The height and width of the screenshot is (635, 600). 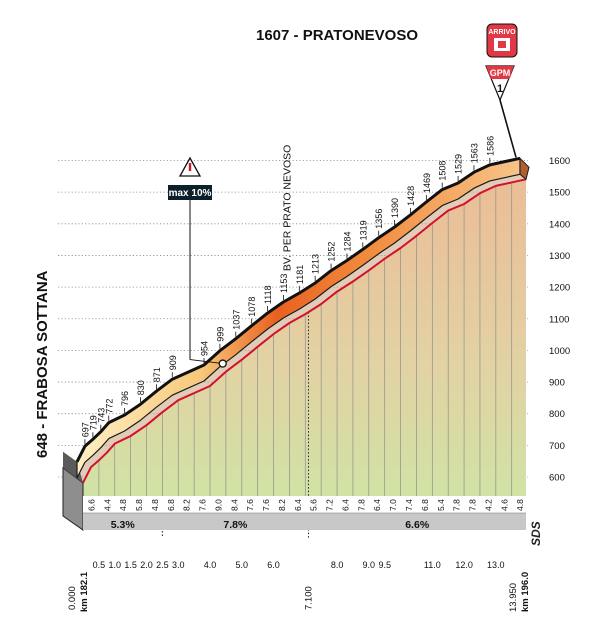 What do you see at coordinates (502, 44) in the screenshot?
I see `arrivo-icon-core` at bounding box center [502, 44].